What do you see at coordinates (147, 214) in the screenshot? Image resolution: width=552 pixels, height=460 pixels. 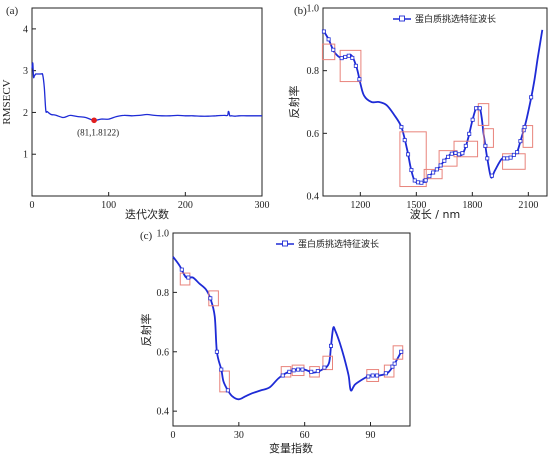 I see `x-axis-title: 迭代次数` at bounding box center [147, 214].